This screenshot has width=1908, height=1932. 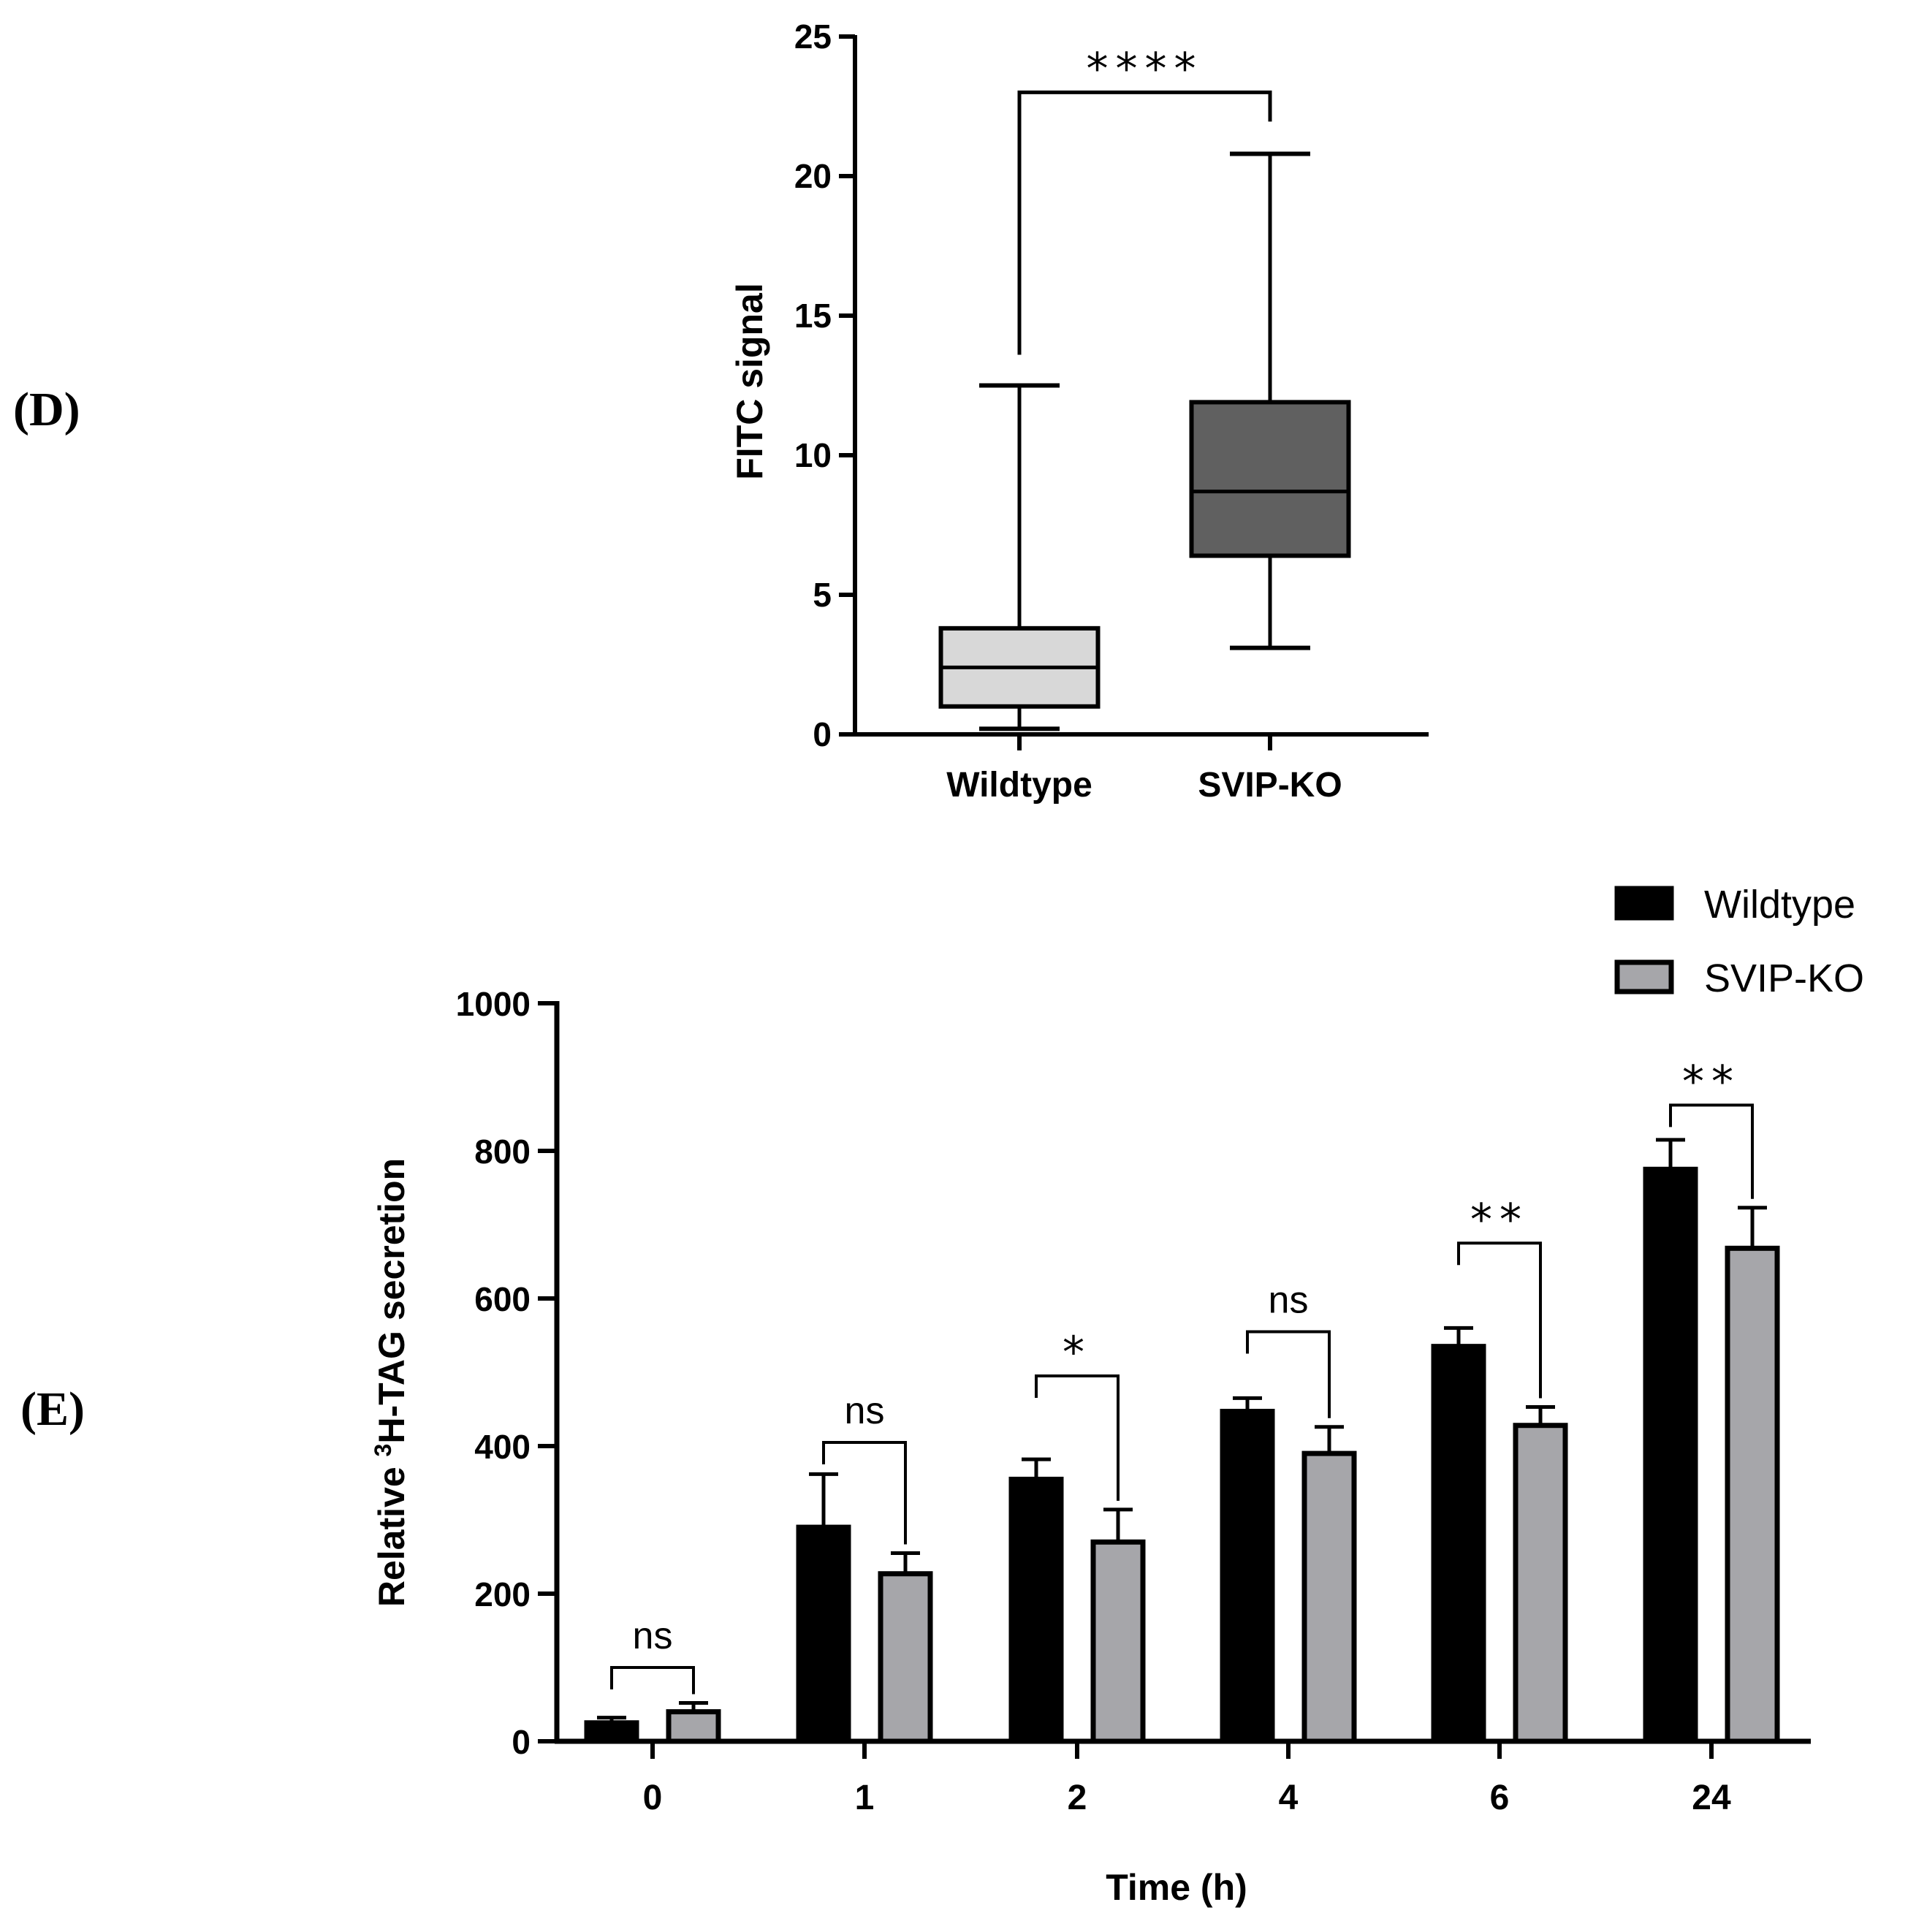 What do you see at coordinates (1270, 479) in the screenshot?
I see `d-box` at bounding box center [1270, 479].